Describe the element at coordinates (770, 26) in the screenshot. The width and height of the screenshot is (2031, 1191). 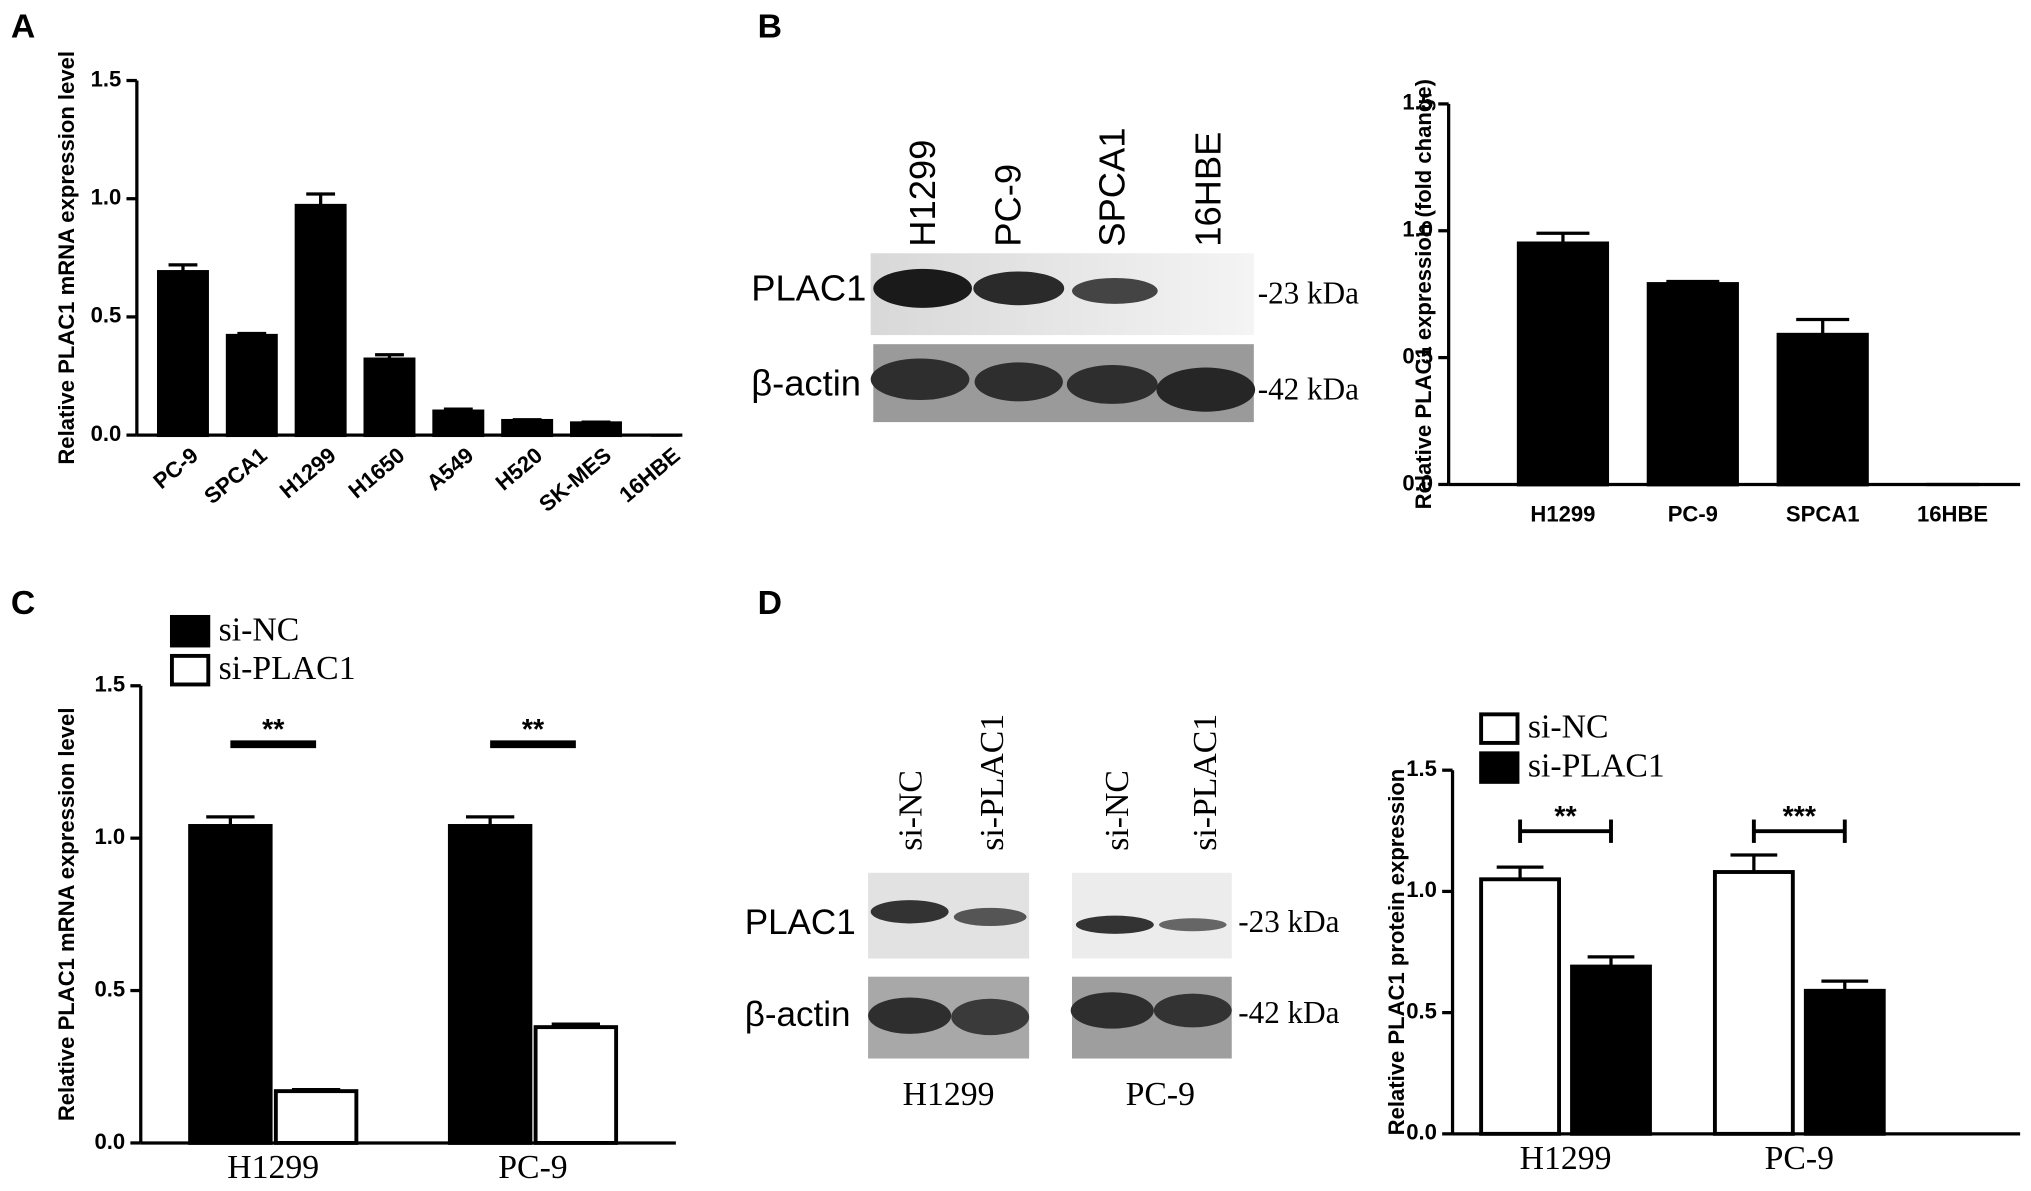
I see `panel-label: B` at that location.